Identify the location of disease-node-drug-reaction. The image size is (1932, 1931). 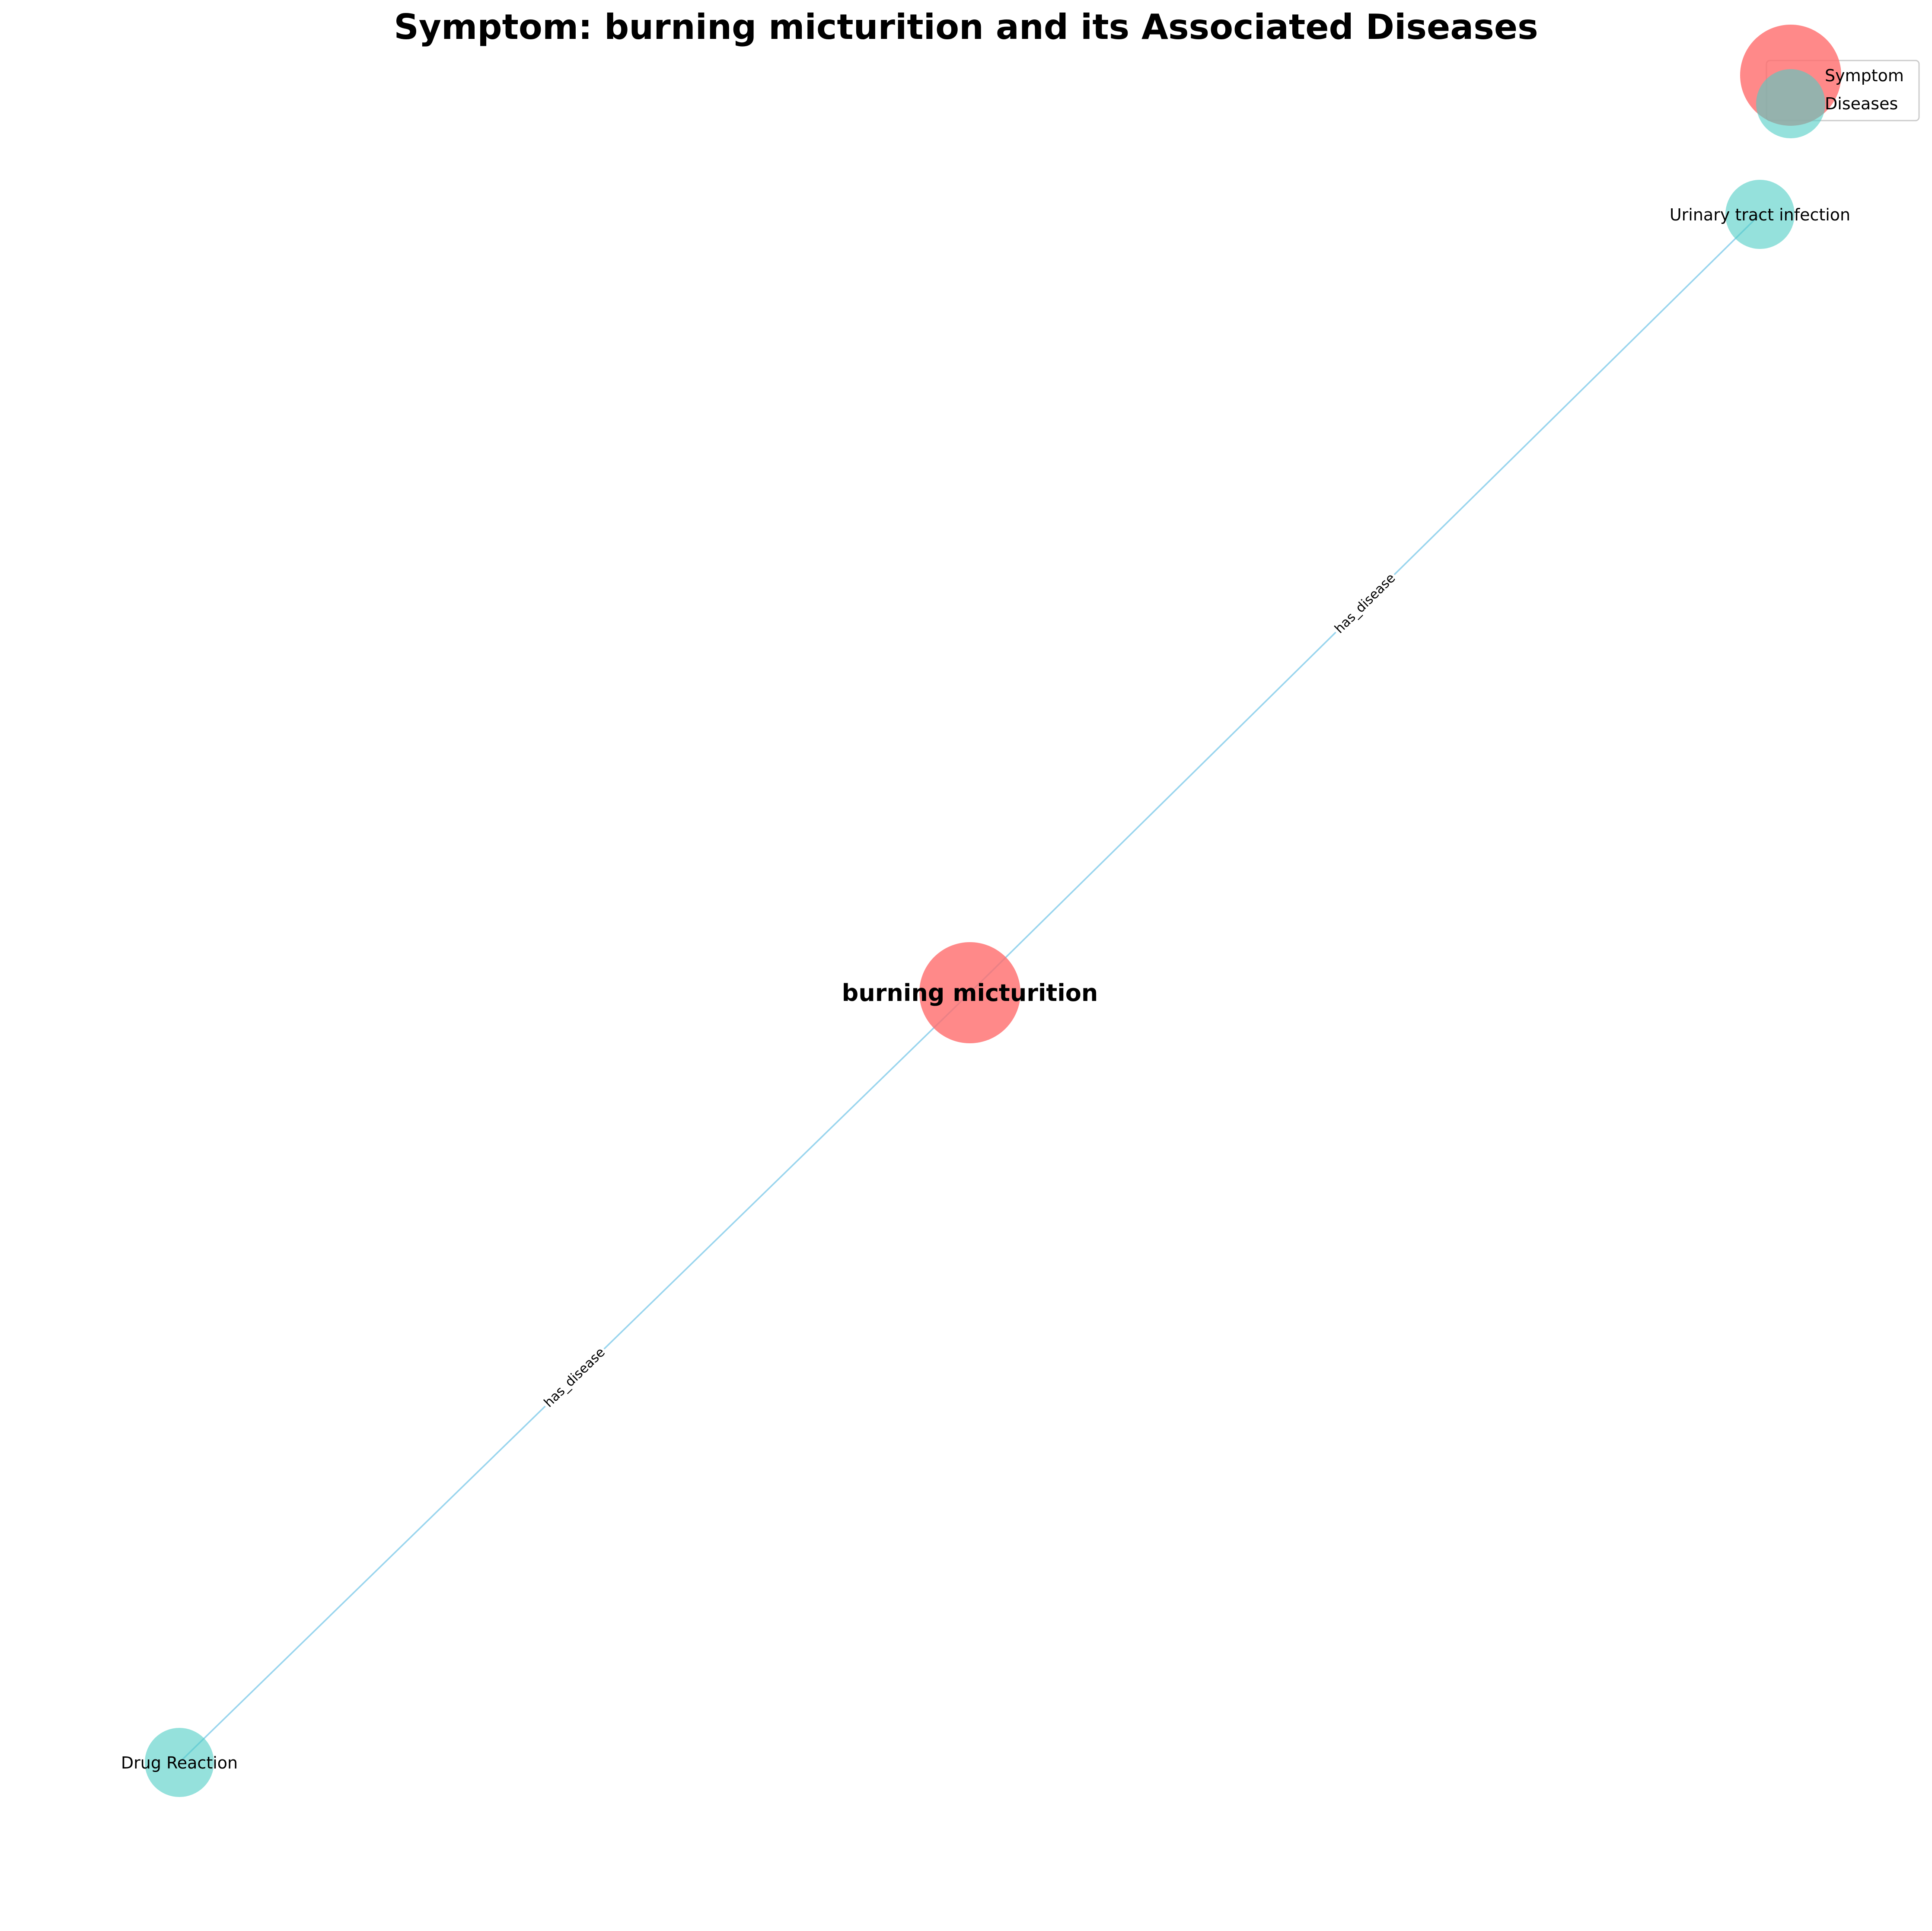
(179, 1762).